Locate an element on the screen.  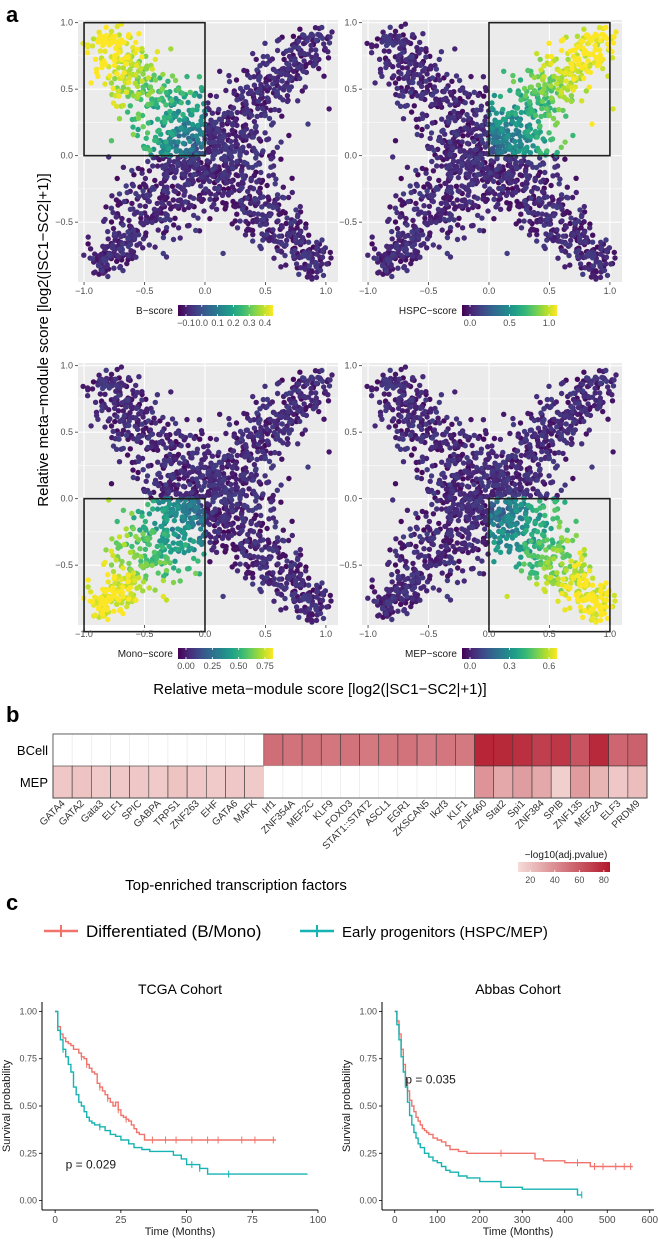
colorbar-label: 0.0 is located at coordinates (470, 323).